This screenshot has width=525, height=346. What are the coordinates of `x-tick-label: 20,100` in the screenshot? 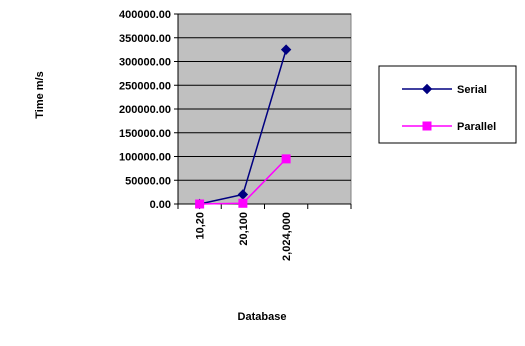 It's located at (244, 229).